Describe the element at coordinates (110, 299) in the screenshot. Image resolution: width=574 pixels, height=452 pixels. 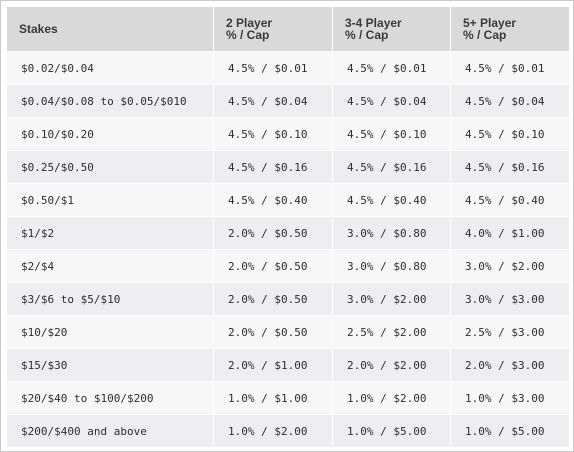
I see `cell-stakes: $3/$6 to $5/$10` at that location.